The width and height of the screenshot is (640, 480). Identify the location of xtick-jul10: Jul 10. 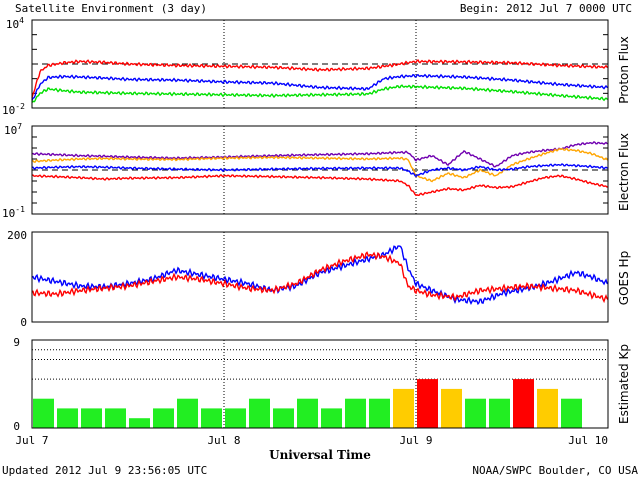
(588, 440).